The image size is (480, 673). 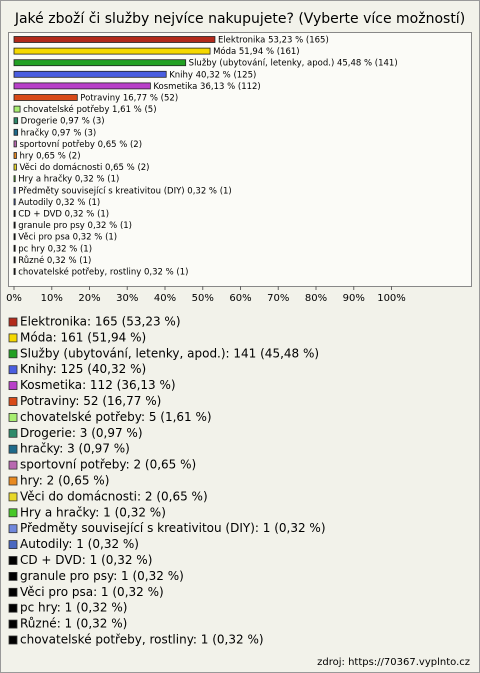 I want to click on x-tick-label: 40%, so click(x=165, y=298).